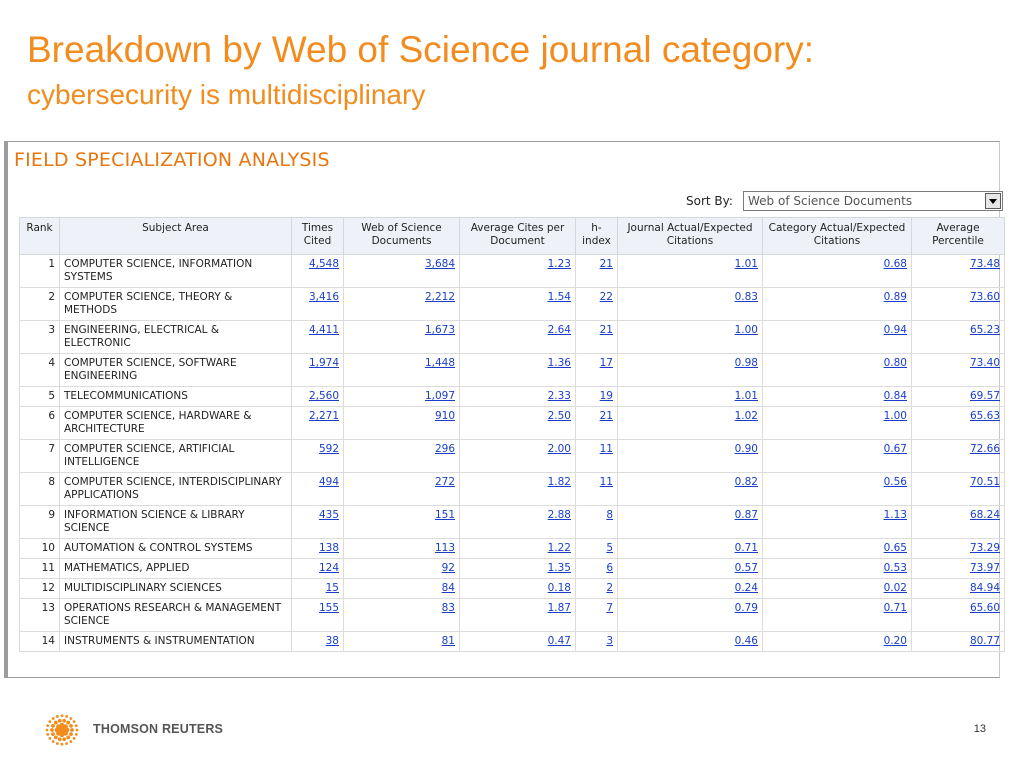 The width and height of the screenshot is (1024, 768). I want to click on h-index-link: 22, so click(606, 297).